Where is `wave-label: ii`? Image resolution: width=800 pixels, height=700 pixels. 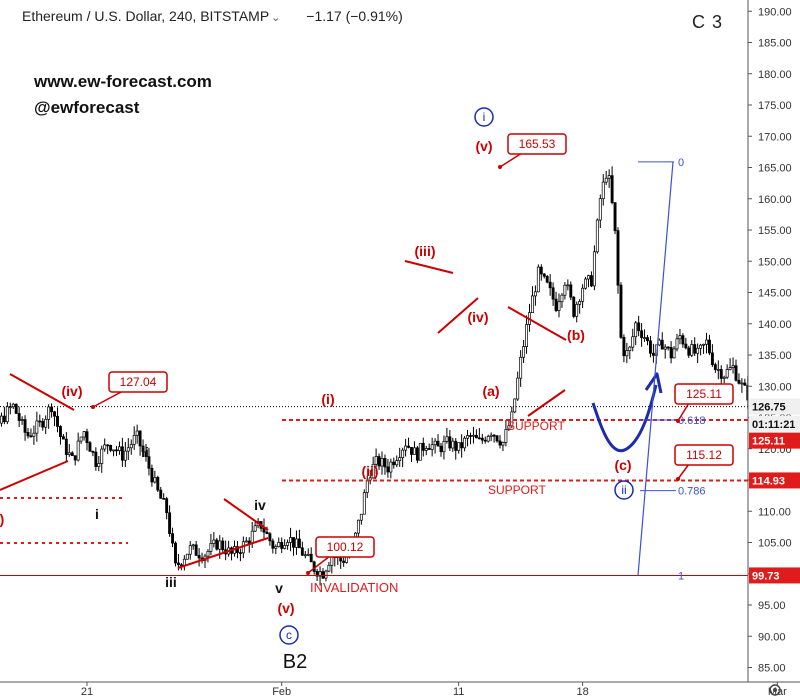
wave-label: ii is located at coordinates (623, 490).